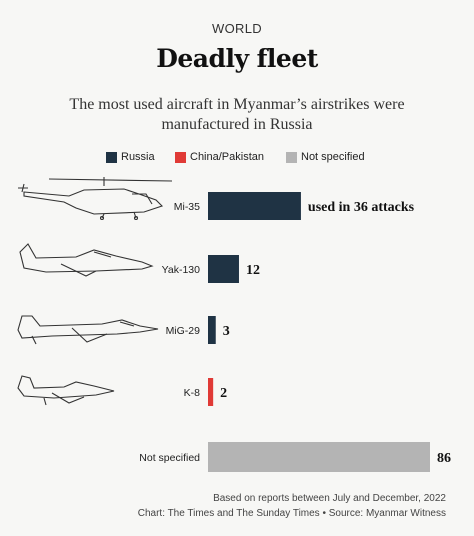 This screenshot has width=474, height=536. What do you see at coordinates (333, 157) in the screenshot?
I see `legend-label-not-specified: Not specified` at bounding box center [333, 157].